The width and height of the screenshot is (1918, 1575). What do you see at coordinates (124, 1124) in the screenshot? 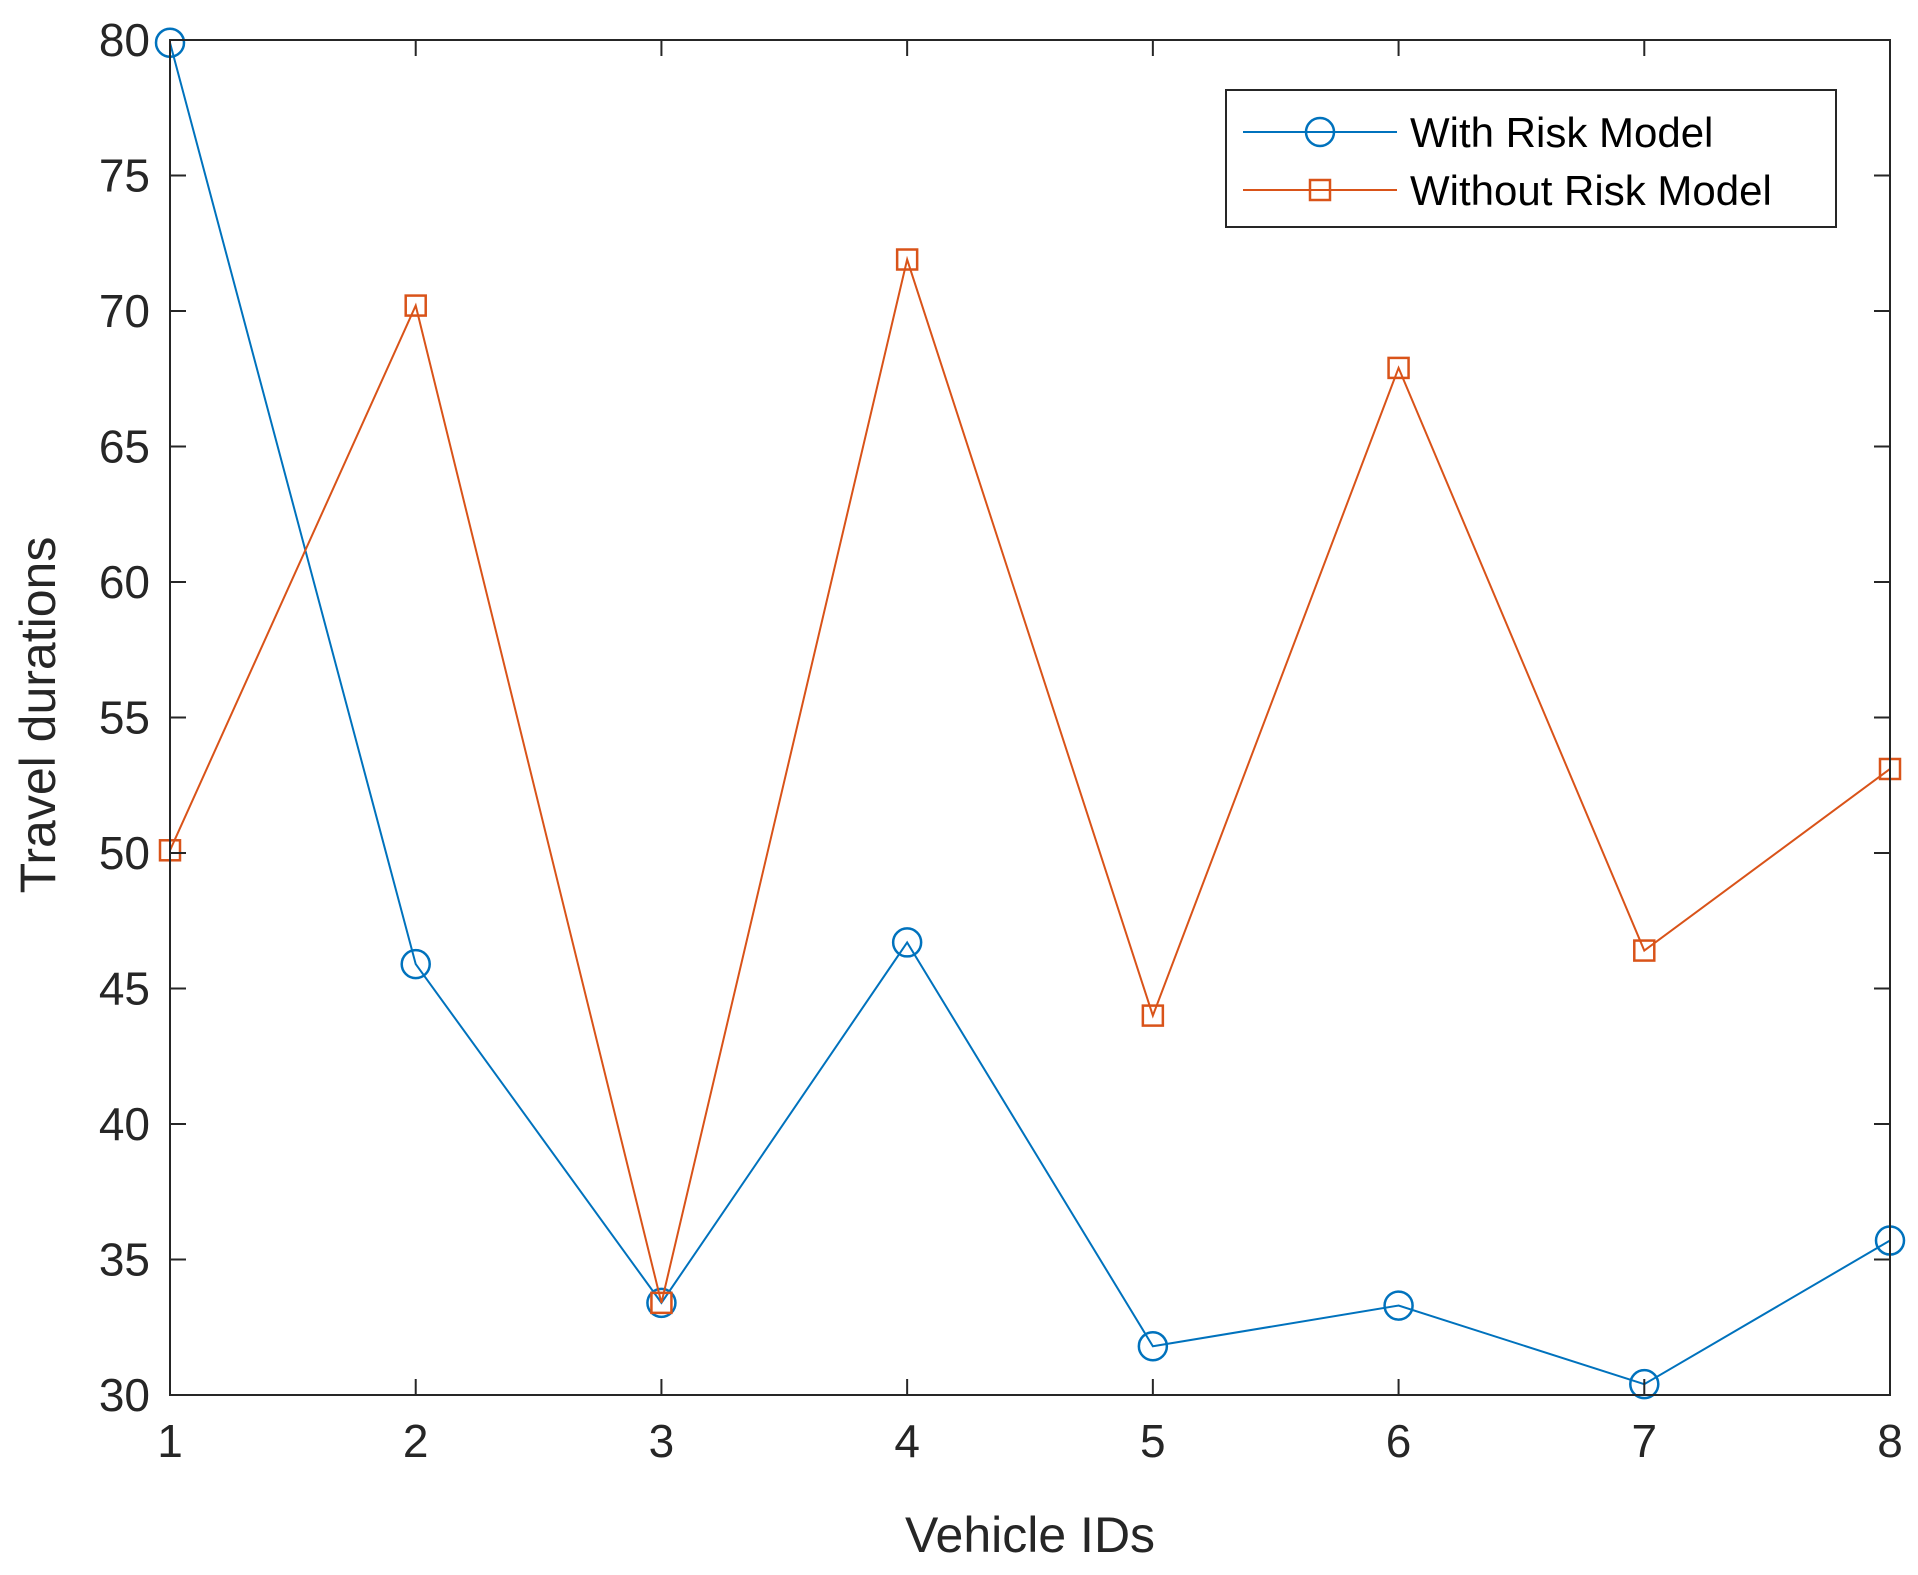
I see `y-tick-label: 40` at bounding box center [124, 1124].